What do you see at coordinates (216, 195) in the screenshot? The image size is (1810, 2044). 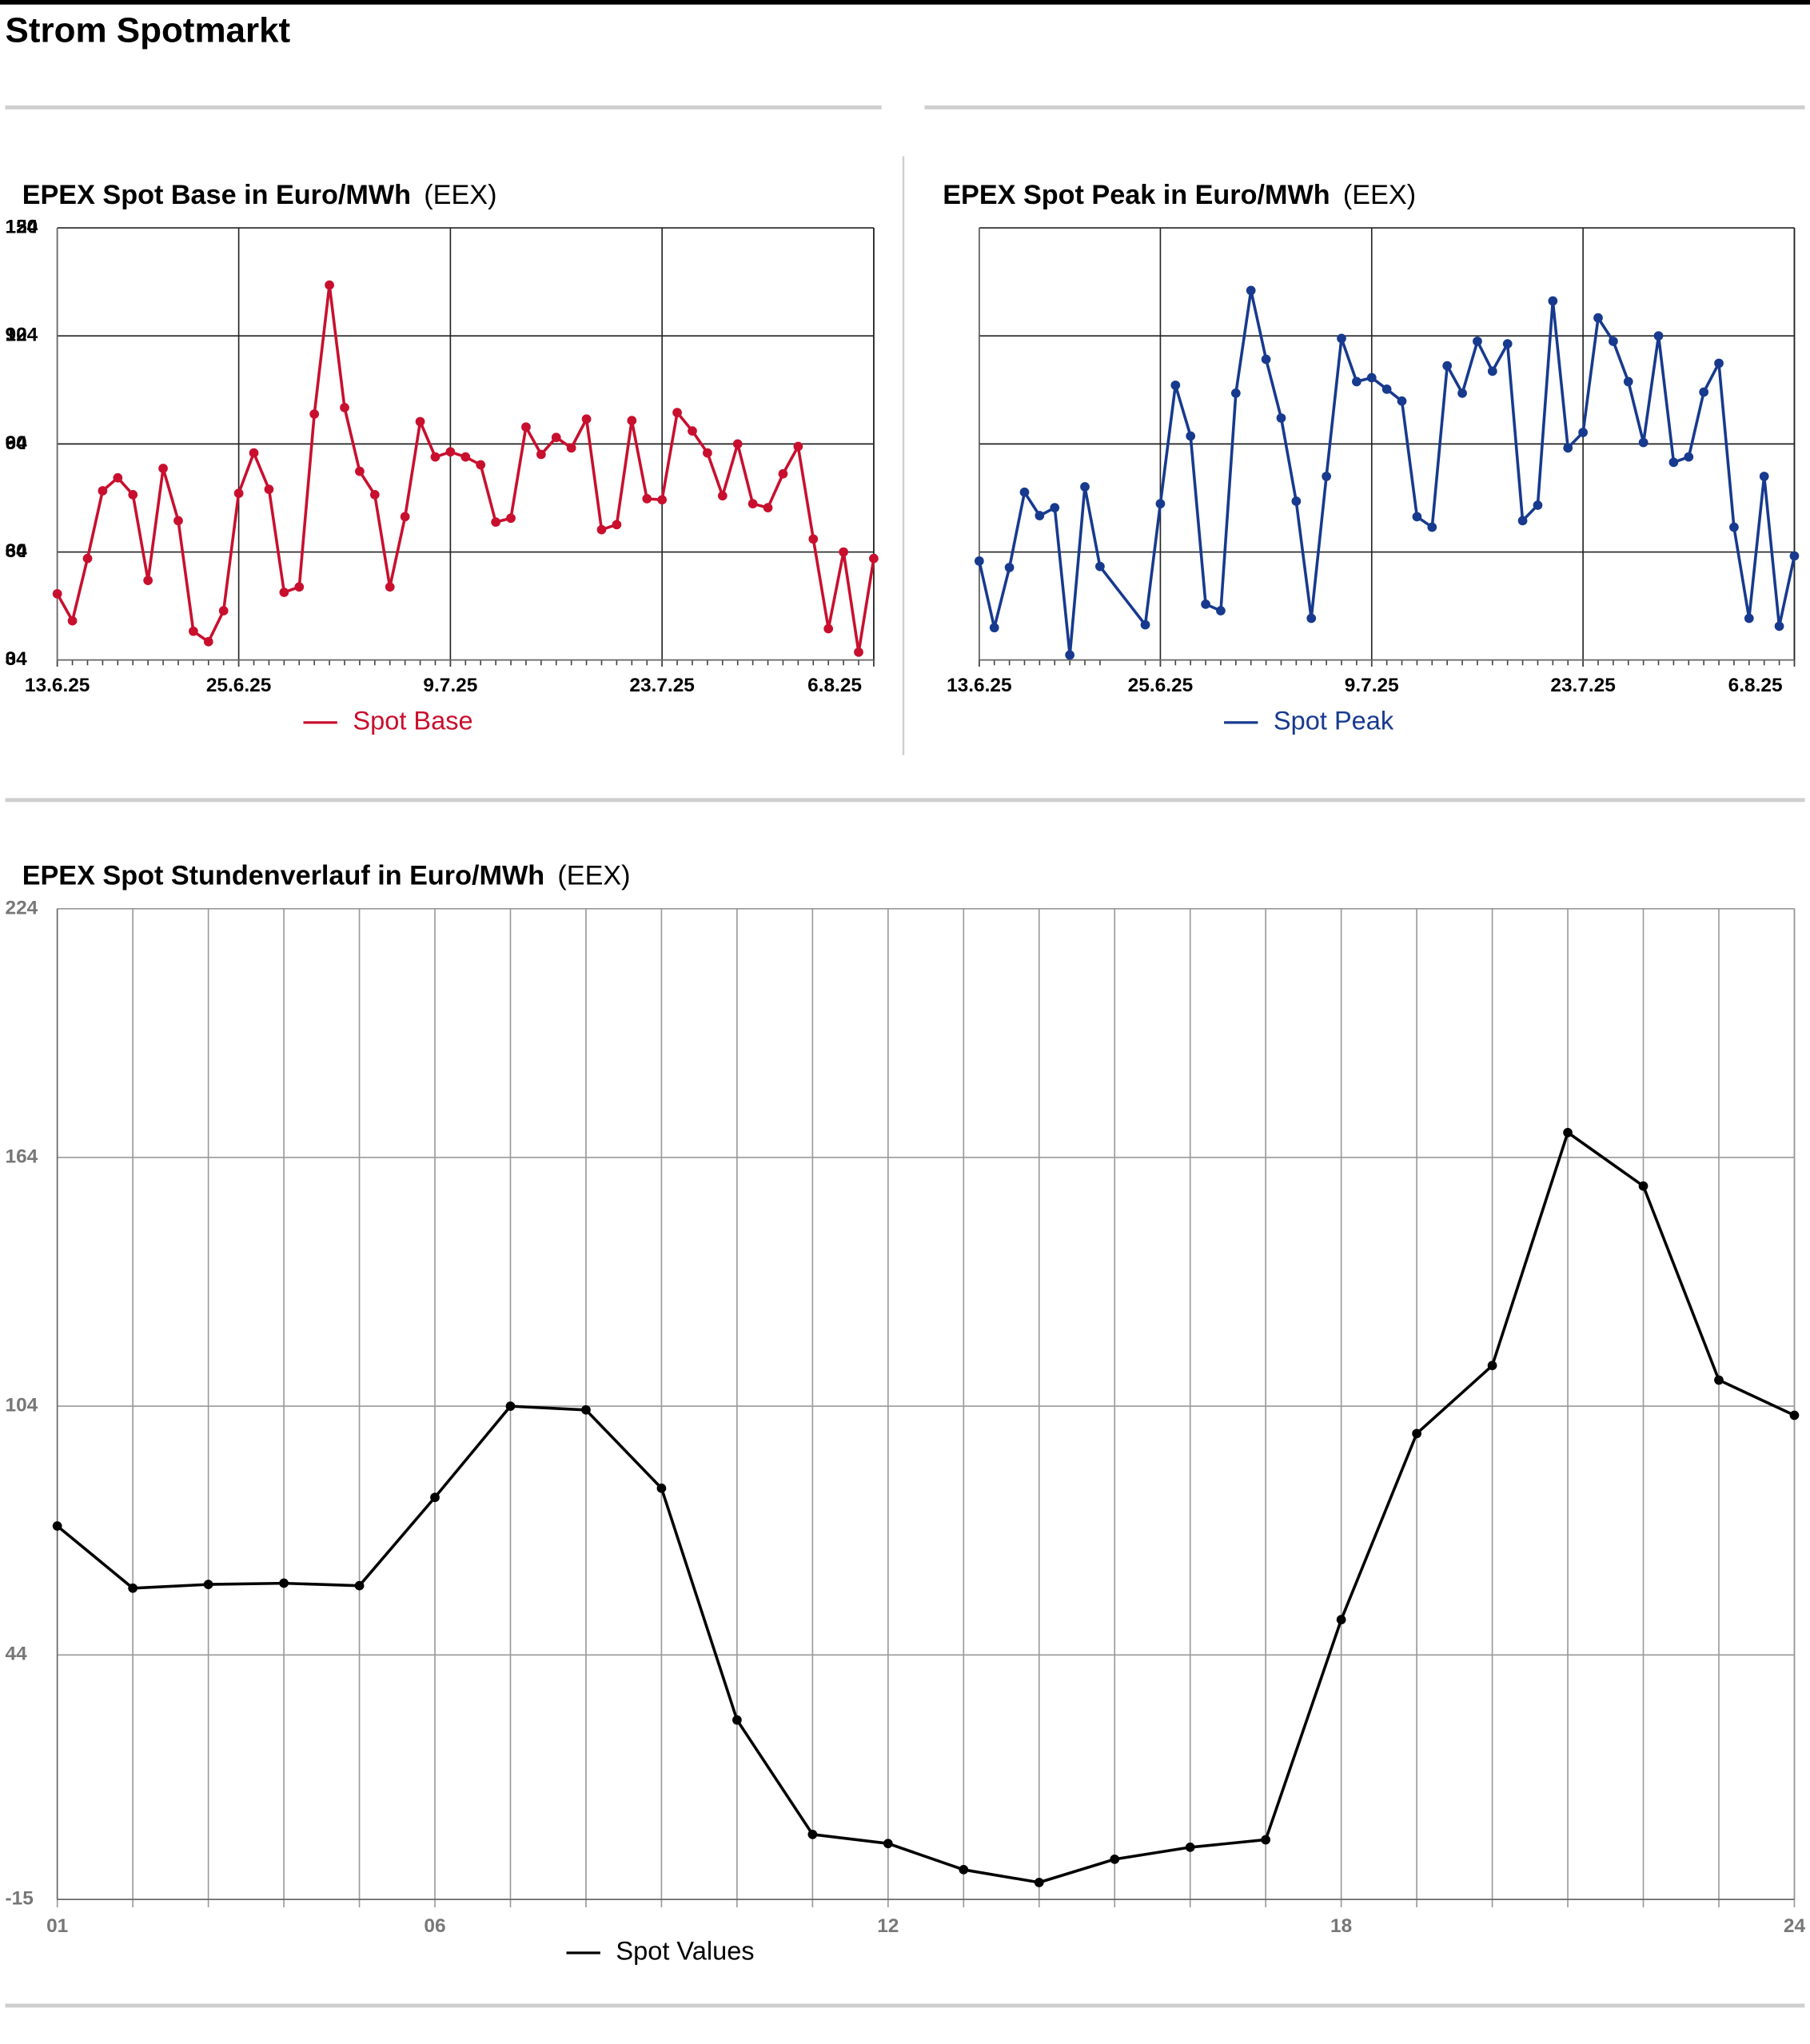 I see `chart-title-main: EPEX Spot Base in Euro/MWh` at bounding box center [216, 195].